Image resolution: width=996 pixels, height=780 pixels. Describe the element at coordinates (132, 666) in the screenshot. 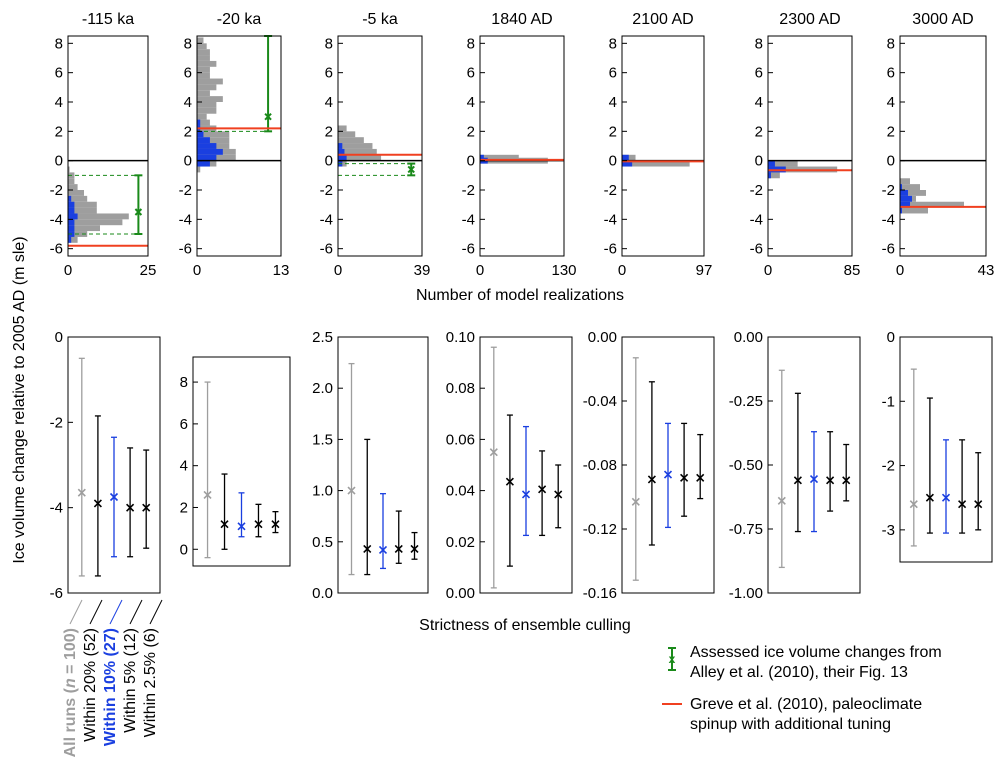

I see `category-label: Within 5% (12)` at that location.